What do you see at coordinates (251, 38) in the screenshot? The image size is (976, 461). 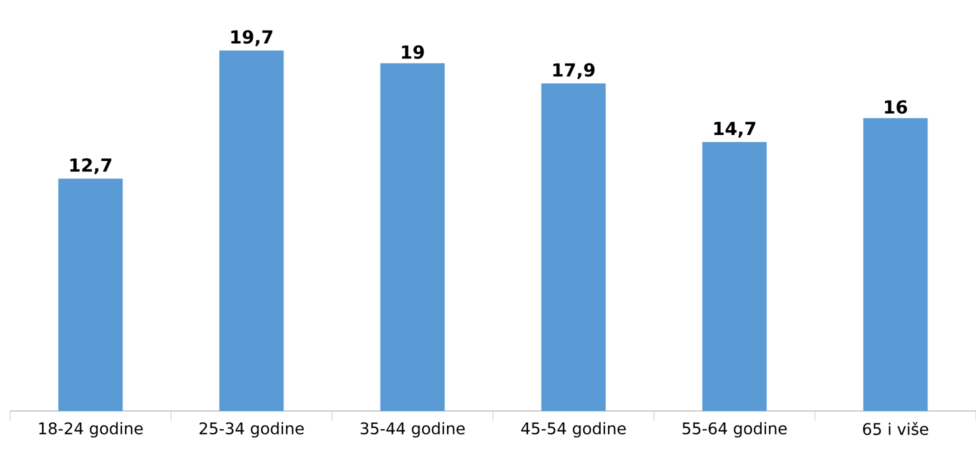 I see `data-label: 19,7` at bounding box center [251, 38].